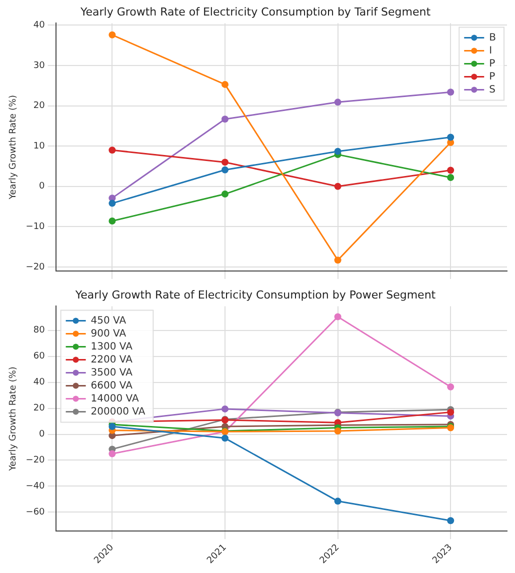 The height and width of the screenshot is (573, 515). Describe the element at coordinates (39, 65) in the screenshot. I see `y-tick-label: 30` at that location.